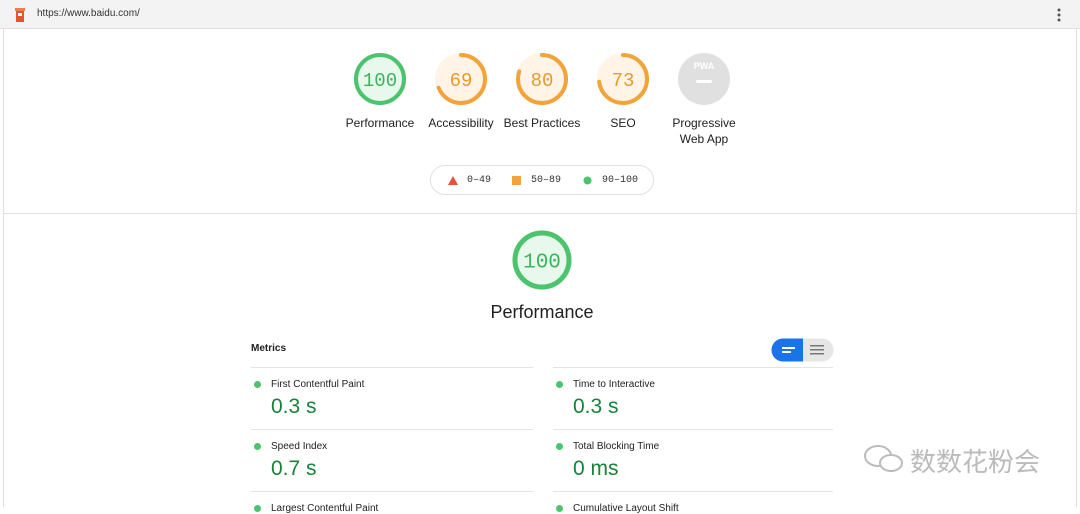 This screenshot has height=514, width=1080. What do you see at coordinates (620, 180) in the screenshot?
I see `legend-label: 90–100` at bounding box center [620, 180].